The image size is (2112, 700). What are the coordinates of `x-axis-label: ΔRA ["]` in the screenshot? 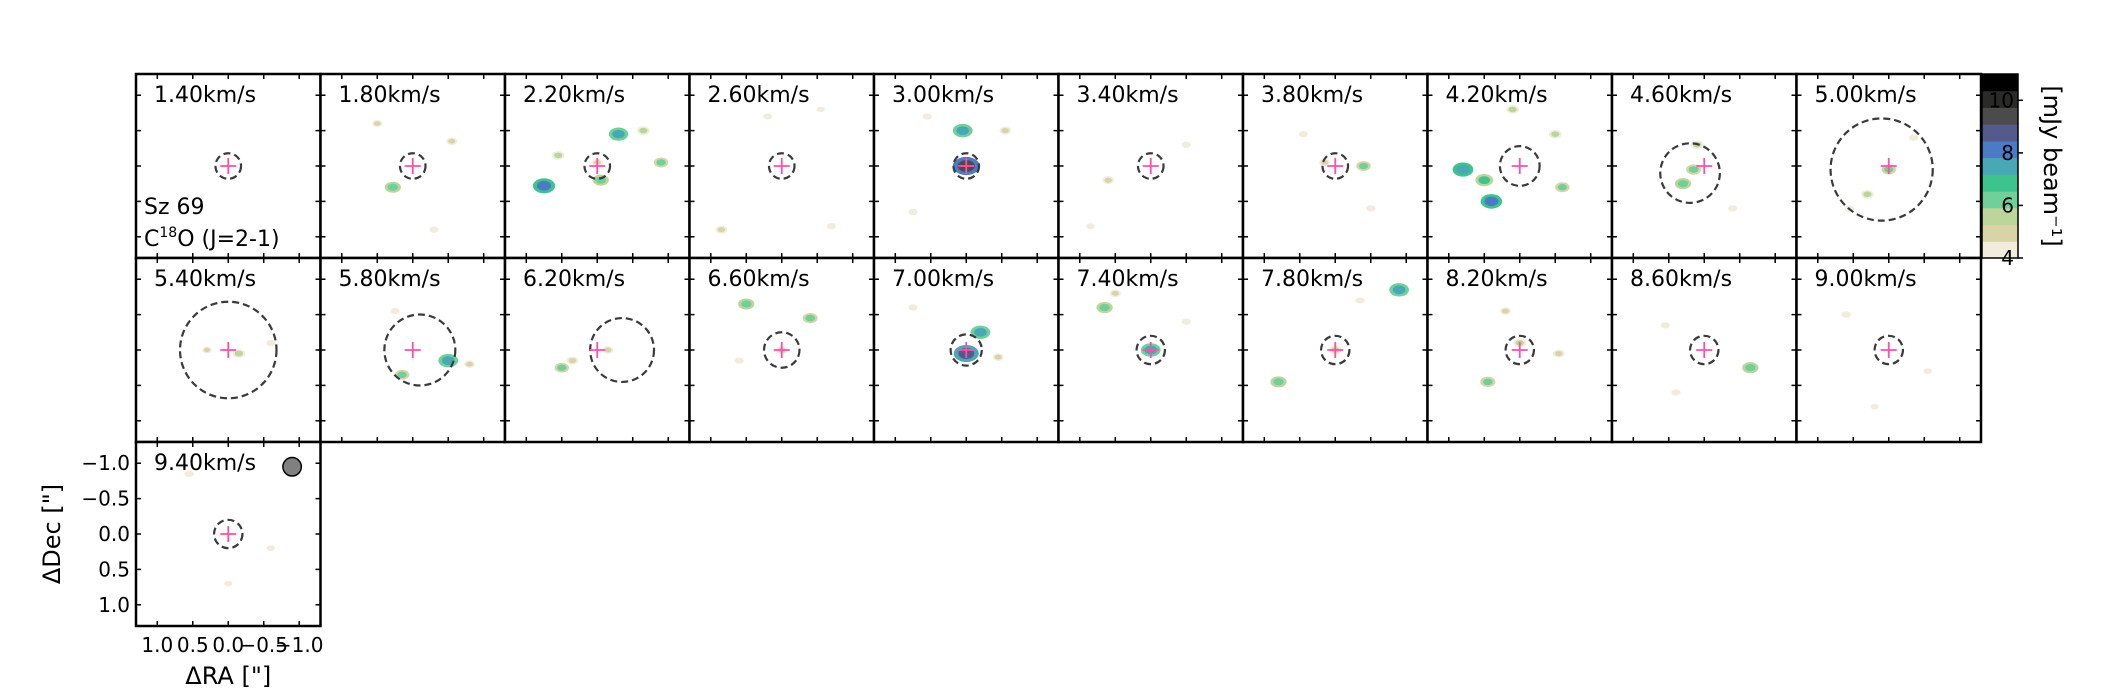 It's located at (228, 676).